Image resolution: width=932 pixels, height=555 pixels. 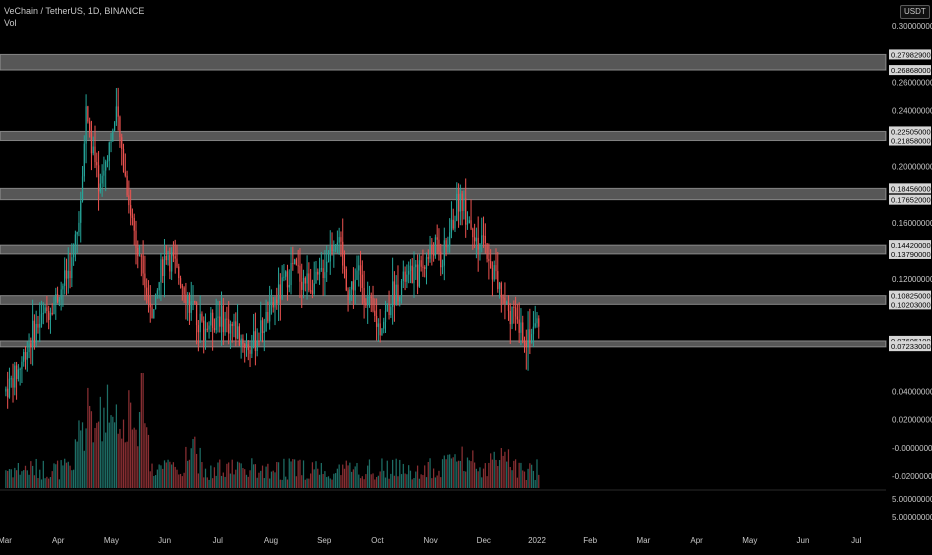 What do you see at coordinates (912, 167) in the screenshot?
I see `price-axis-label: 0.20000000` at bounding box center [912, 167].